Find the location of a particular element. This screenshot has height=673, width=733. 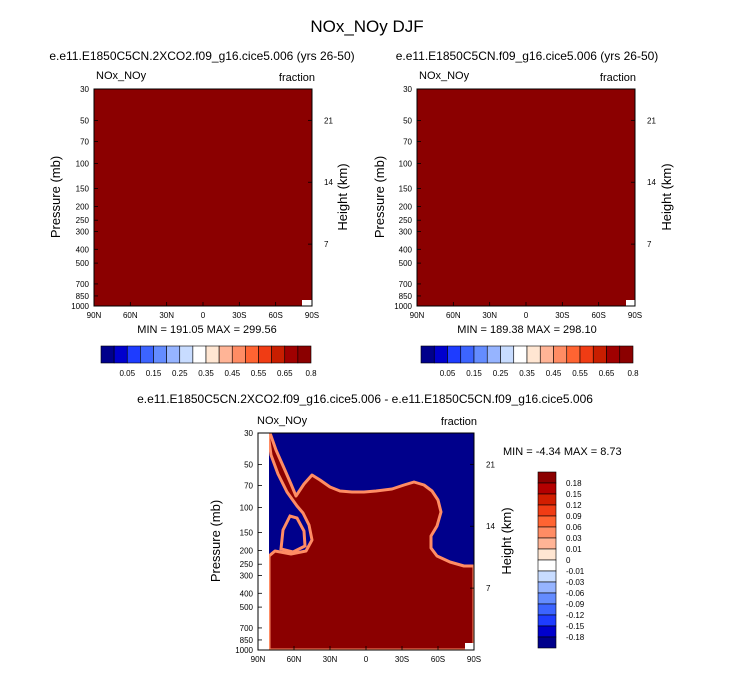

panel-3-blue-blob is located at coordinates (293, 534).